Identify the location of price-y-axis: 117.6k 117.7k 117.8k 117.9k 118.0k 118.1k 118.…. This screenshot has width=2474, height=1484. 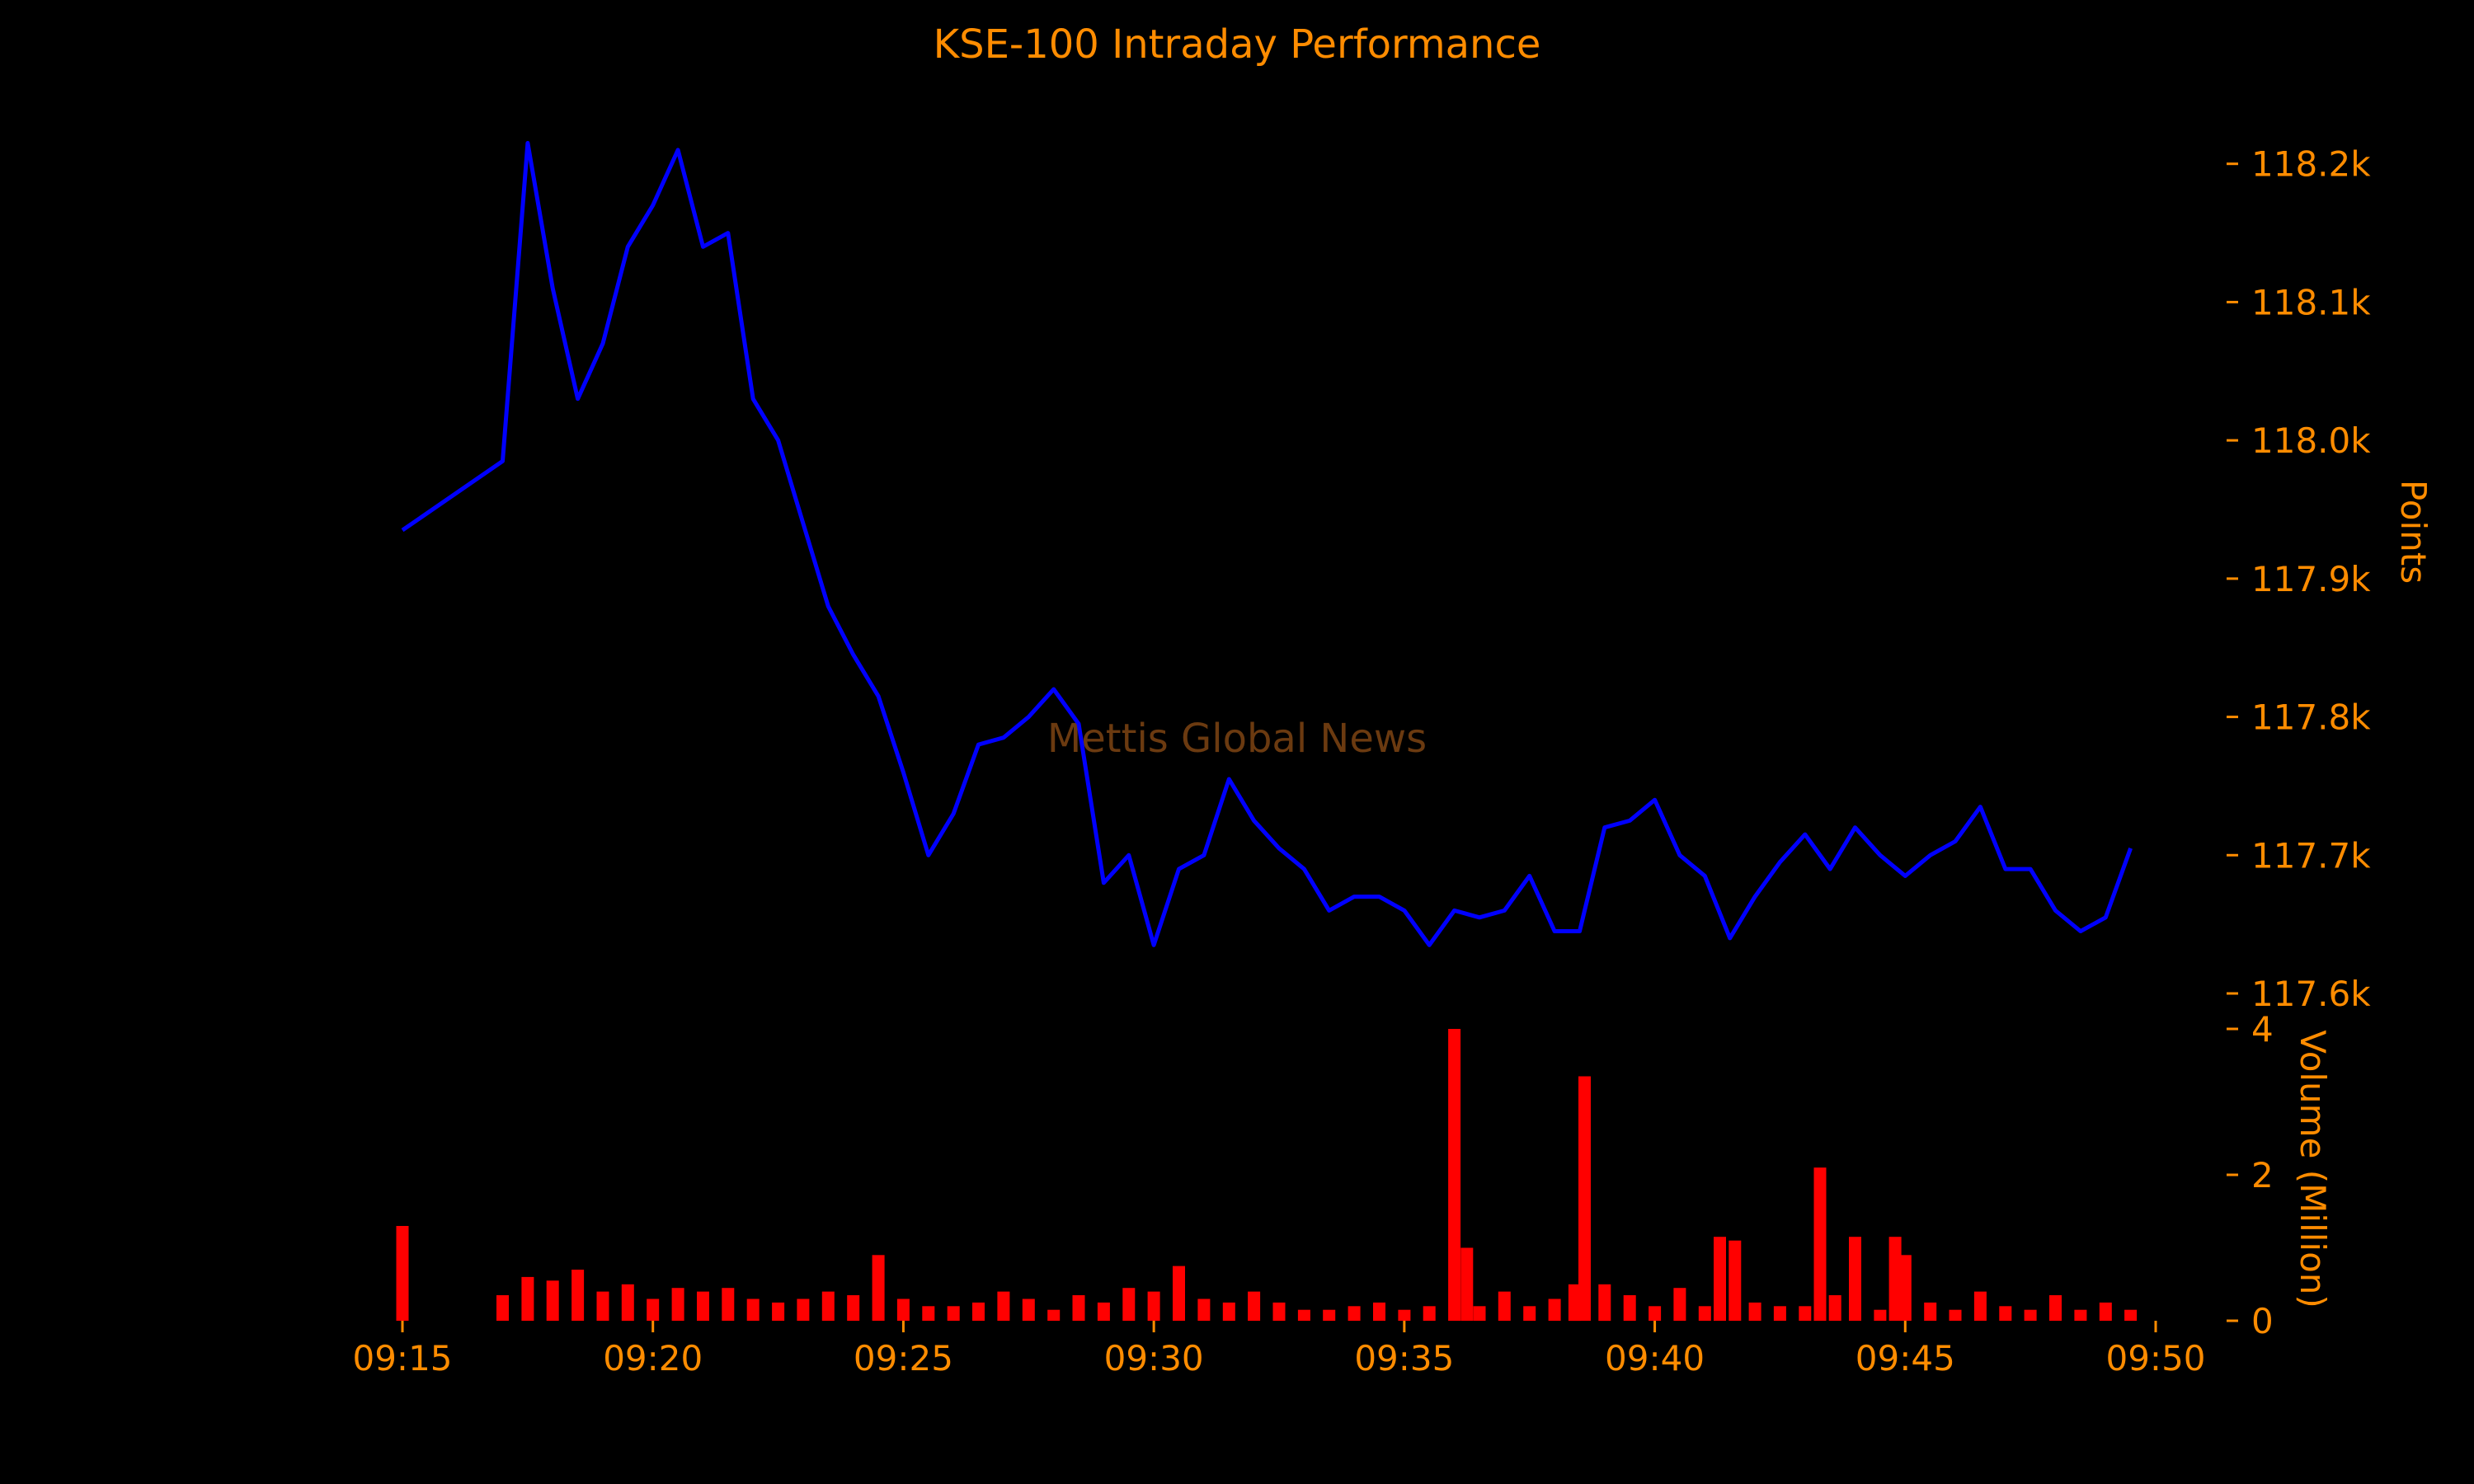
(2299, 579).